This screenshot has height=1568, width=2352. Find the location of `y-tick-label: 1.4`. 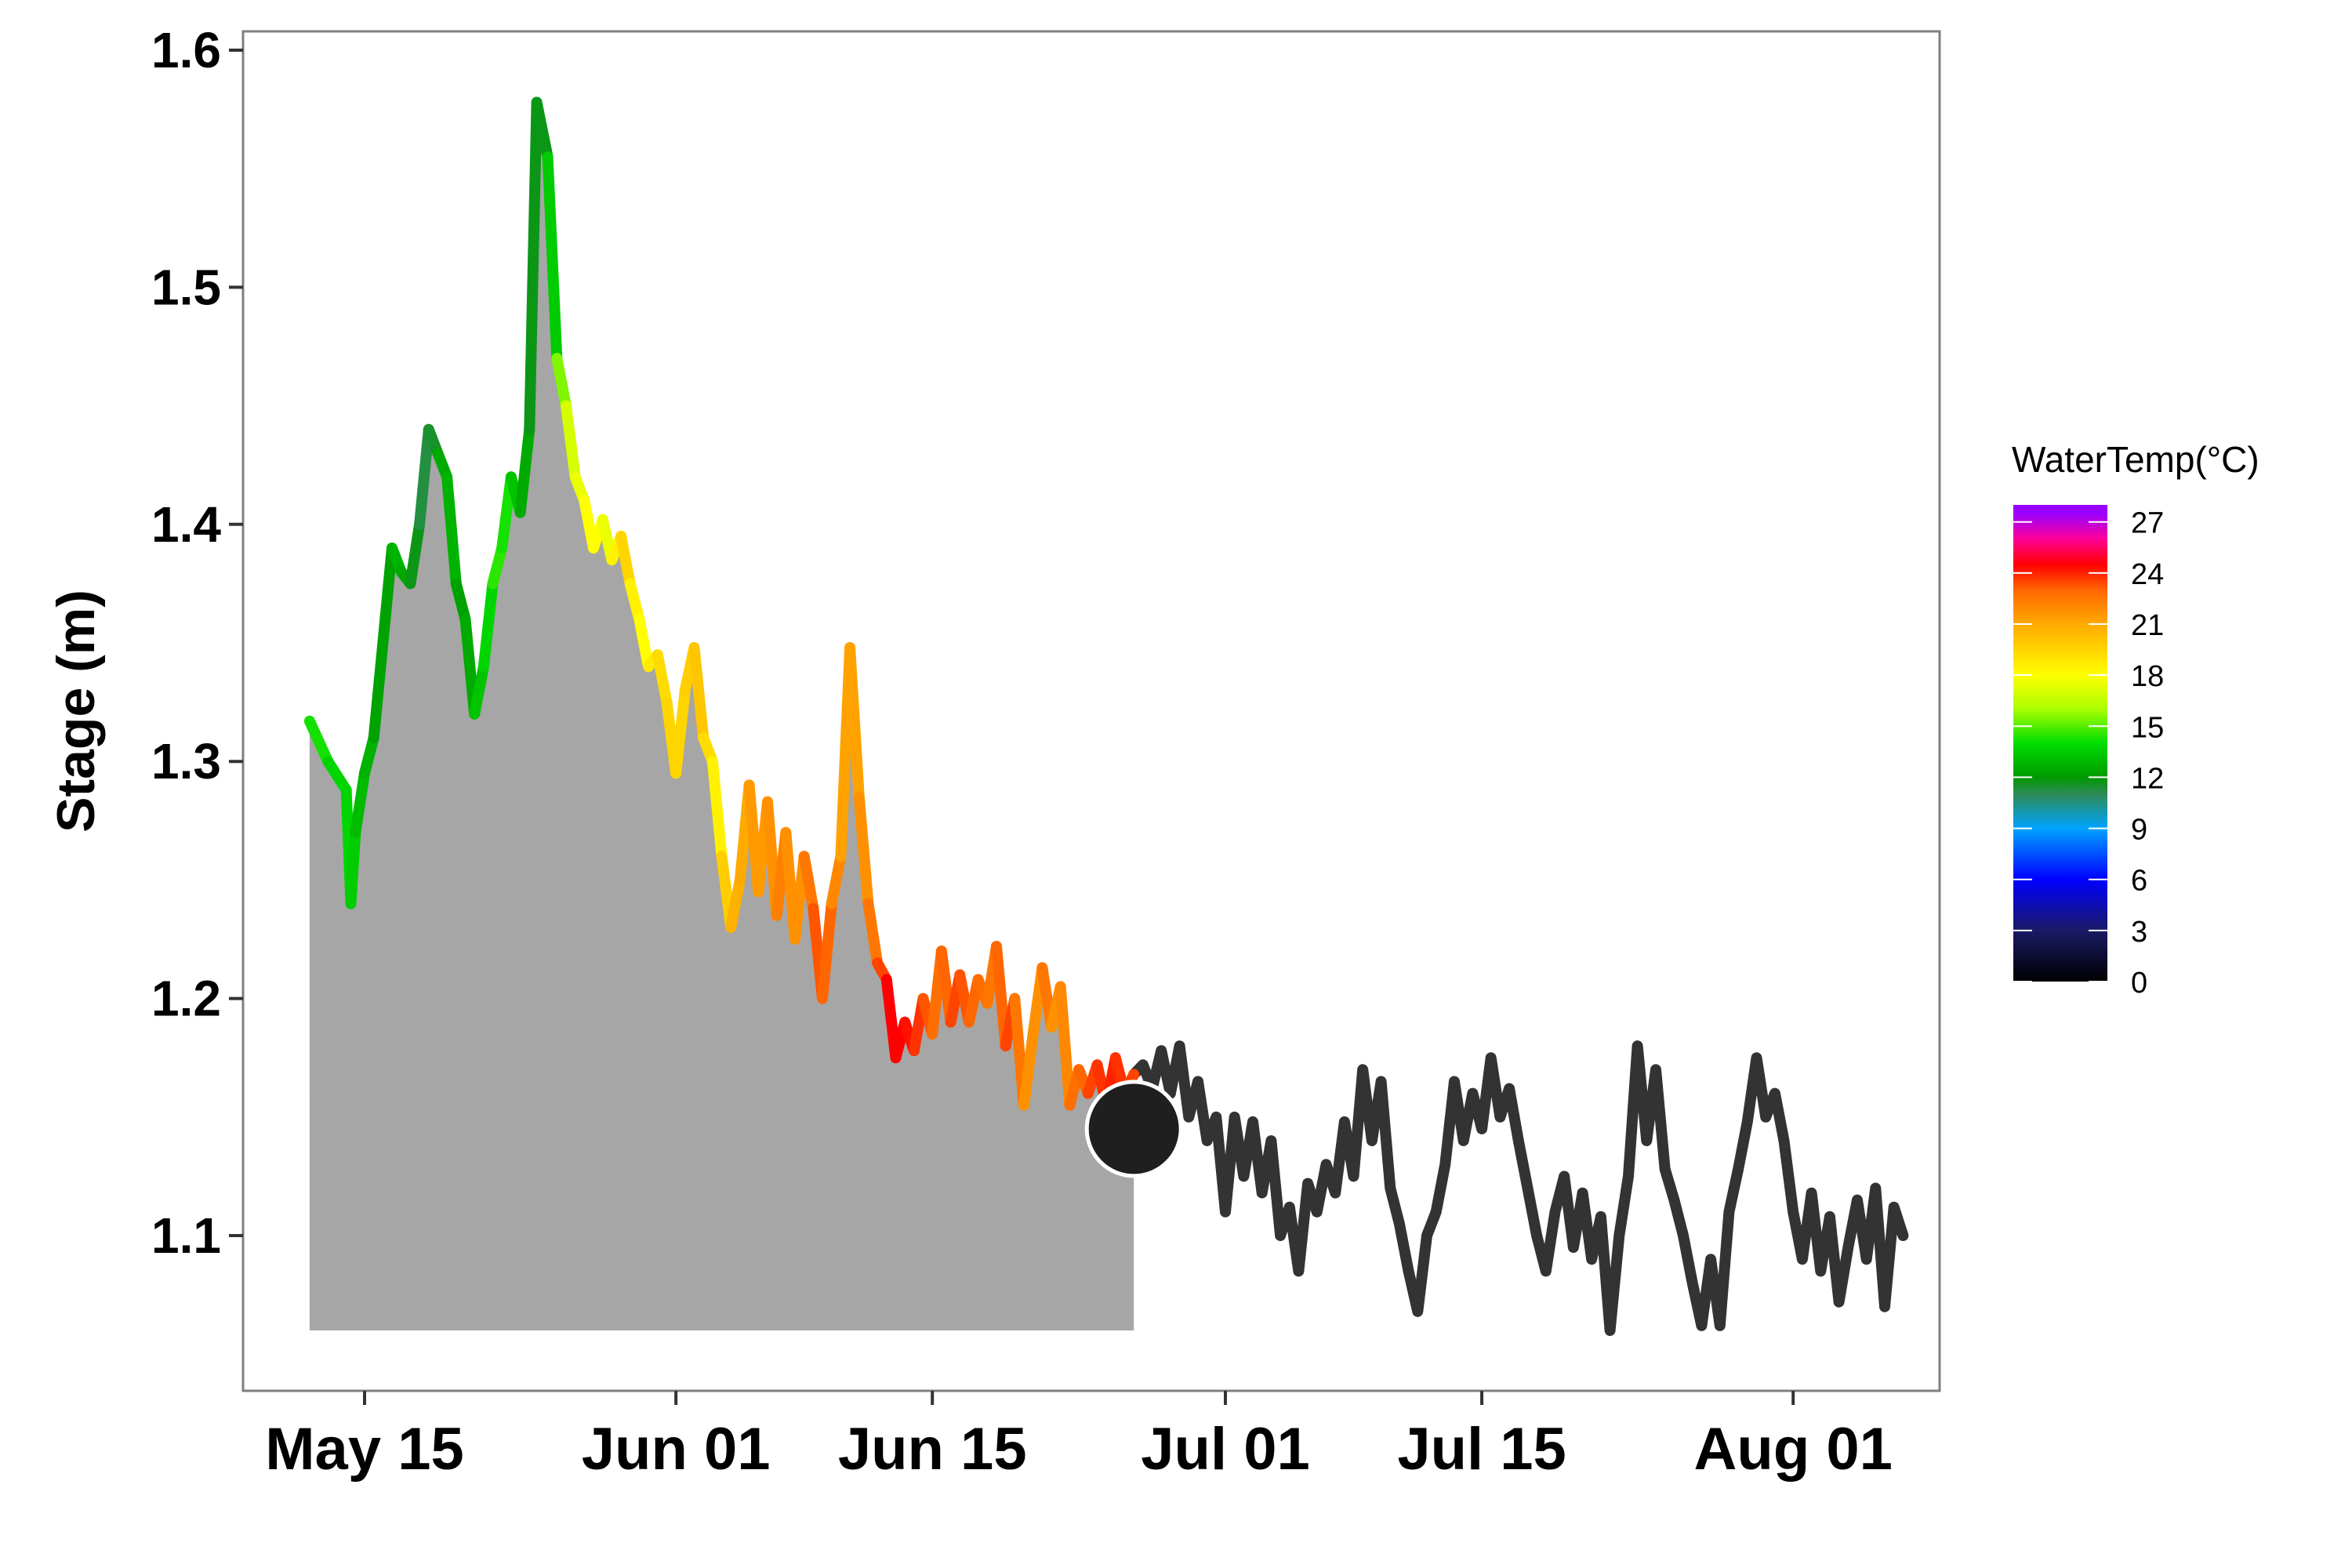

y-tick-label: 1.4 is located at coordinates (186, 524).